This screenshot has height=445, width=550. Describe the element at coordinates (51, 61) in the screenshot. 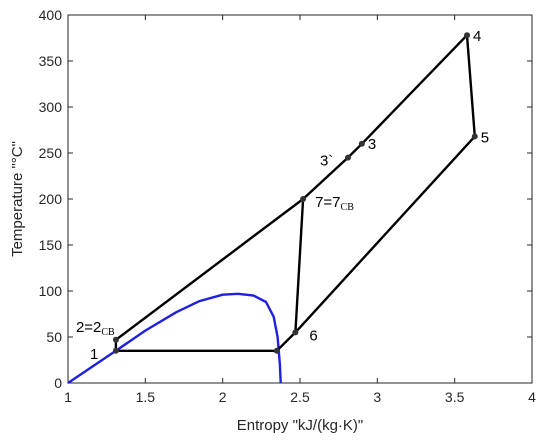

I see `y-tick-label: 350` at that location.